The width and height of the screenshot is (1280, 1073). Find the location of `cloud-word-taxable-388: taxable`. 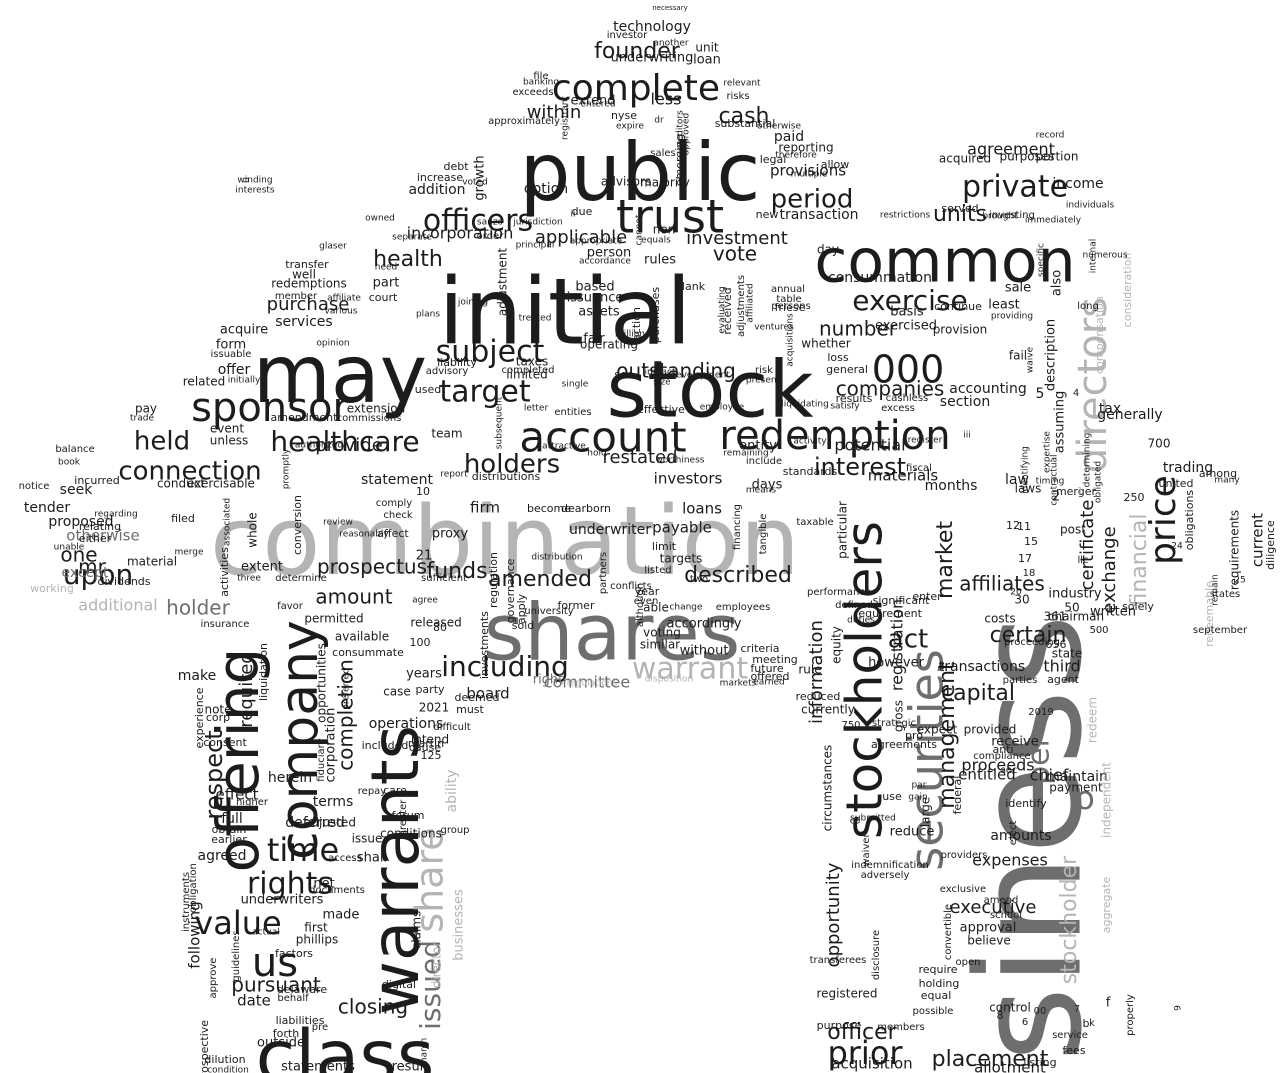

cloud-word-taxable-388: taxable is located at coordinates (814, 522).